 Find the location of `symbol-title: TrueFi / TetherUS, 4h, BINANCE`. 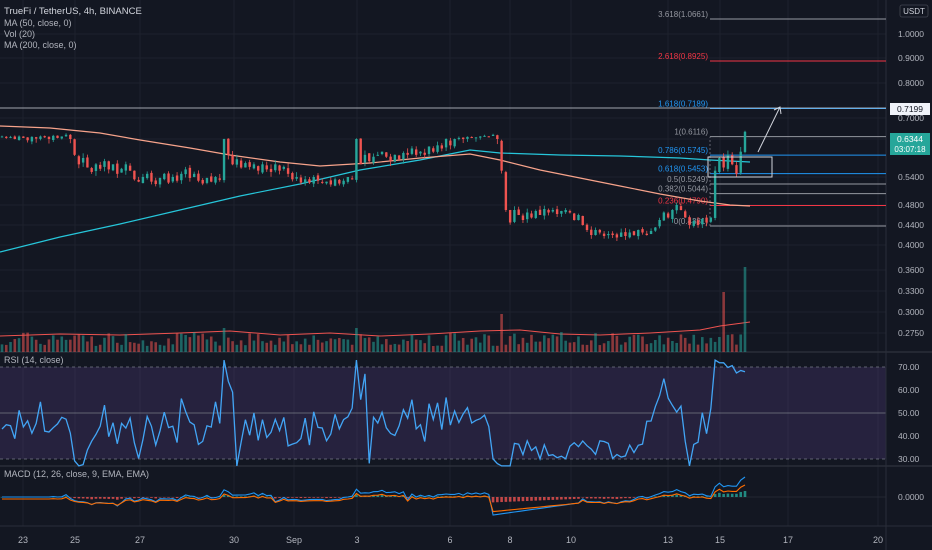

symbol-title: TrueFi / TetherUS, 4h, BINANCE is located at coordinates (73, 11).